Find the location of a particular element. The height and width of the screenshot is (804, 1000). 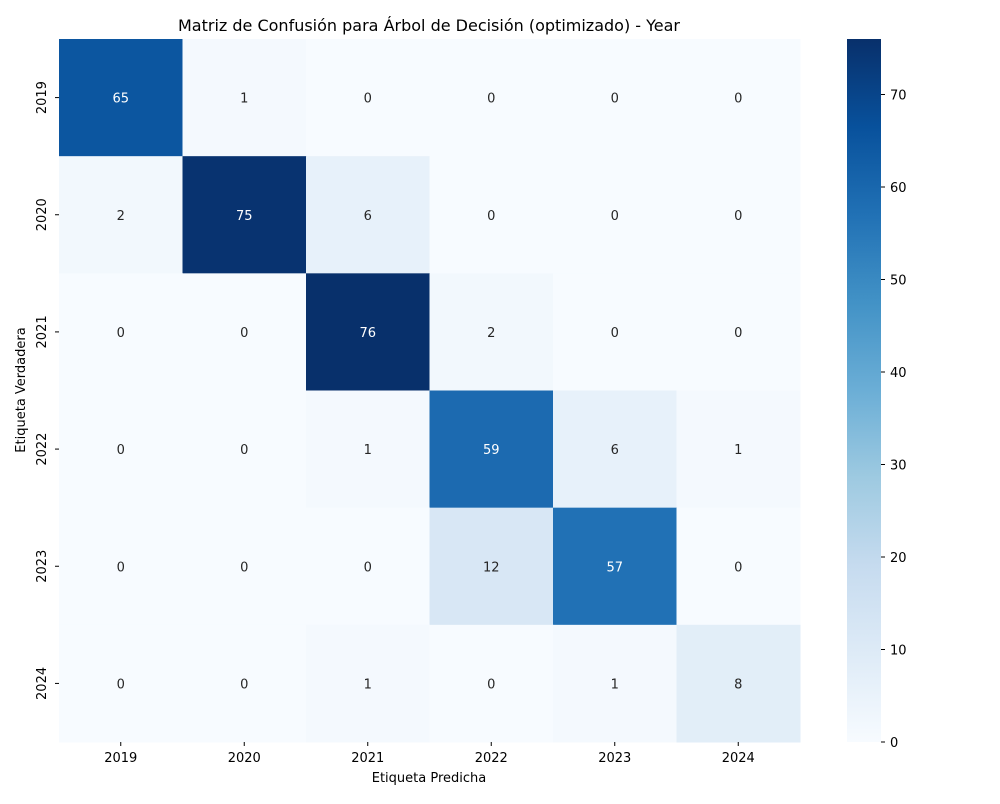

y-axis-label: Etiqueta Verdadera is located at coordinates (21, 389).